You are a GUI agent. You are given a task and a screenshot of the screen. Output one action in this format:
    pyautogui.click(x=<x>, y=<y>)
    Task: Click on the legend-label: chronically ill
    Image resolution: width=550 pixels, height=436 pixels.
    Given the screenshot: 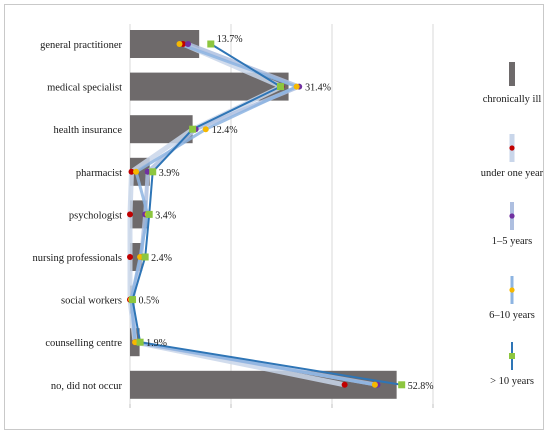 What is the action you would take?
    pyautogui.click(x=512, y=99)
    